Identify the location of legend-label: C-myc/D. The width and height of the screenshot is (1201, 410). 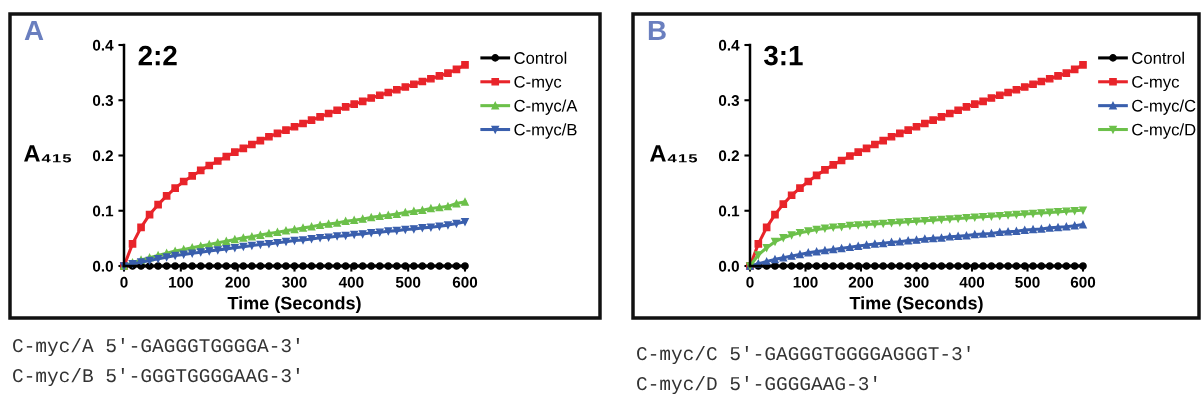
(1164, 131).